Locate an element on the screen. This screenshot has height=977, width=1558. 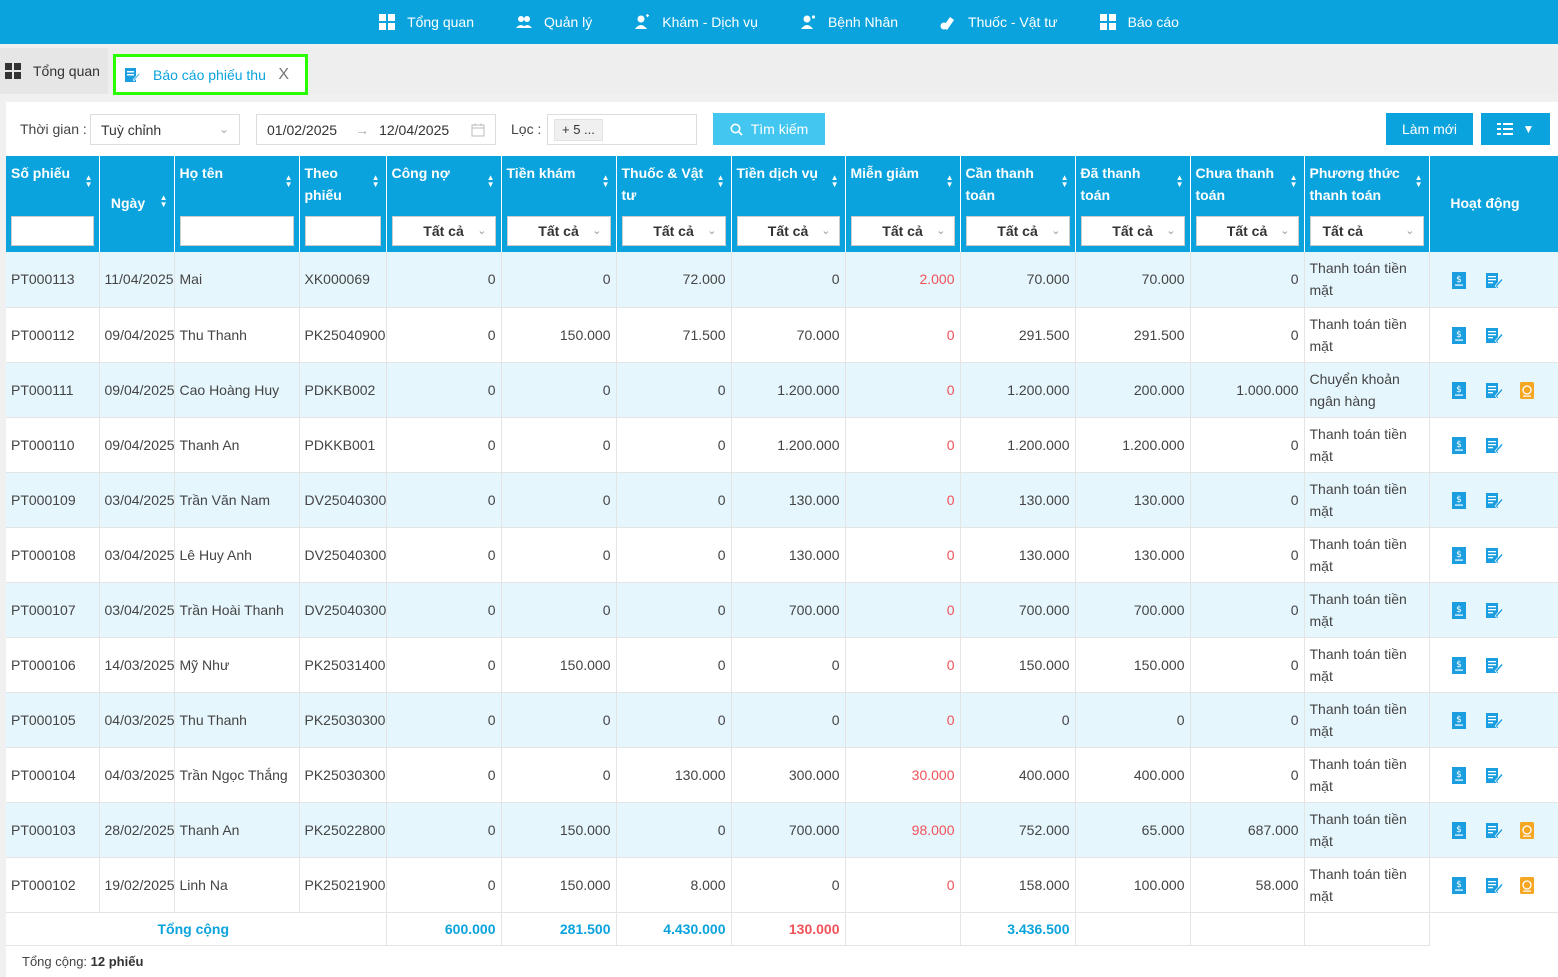
close-tab-icon: X is located at coordinates (283, 74).